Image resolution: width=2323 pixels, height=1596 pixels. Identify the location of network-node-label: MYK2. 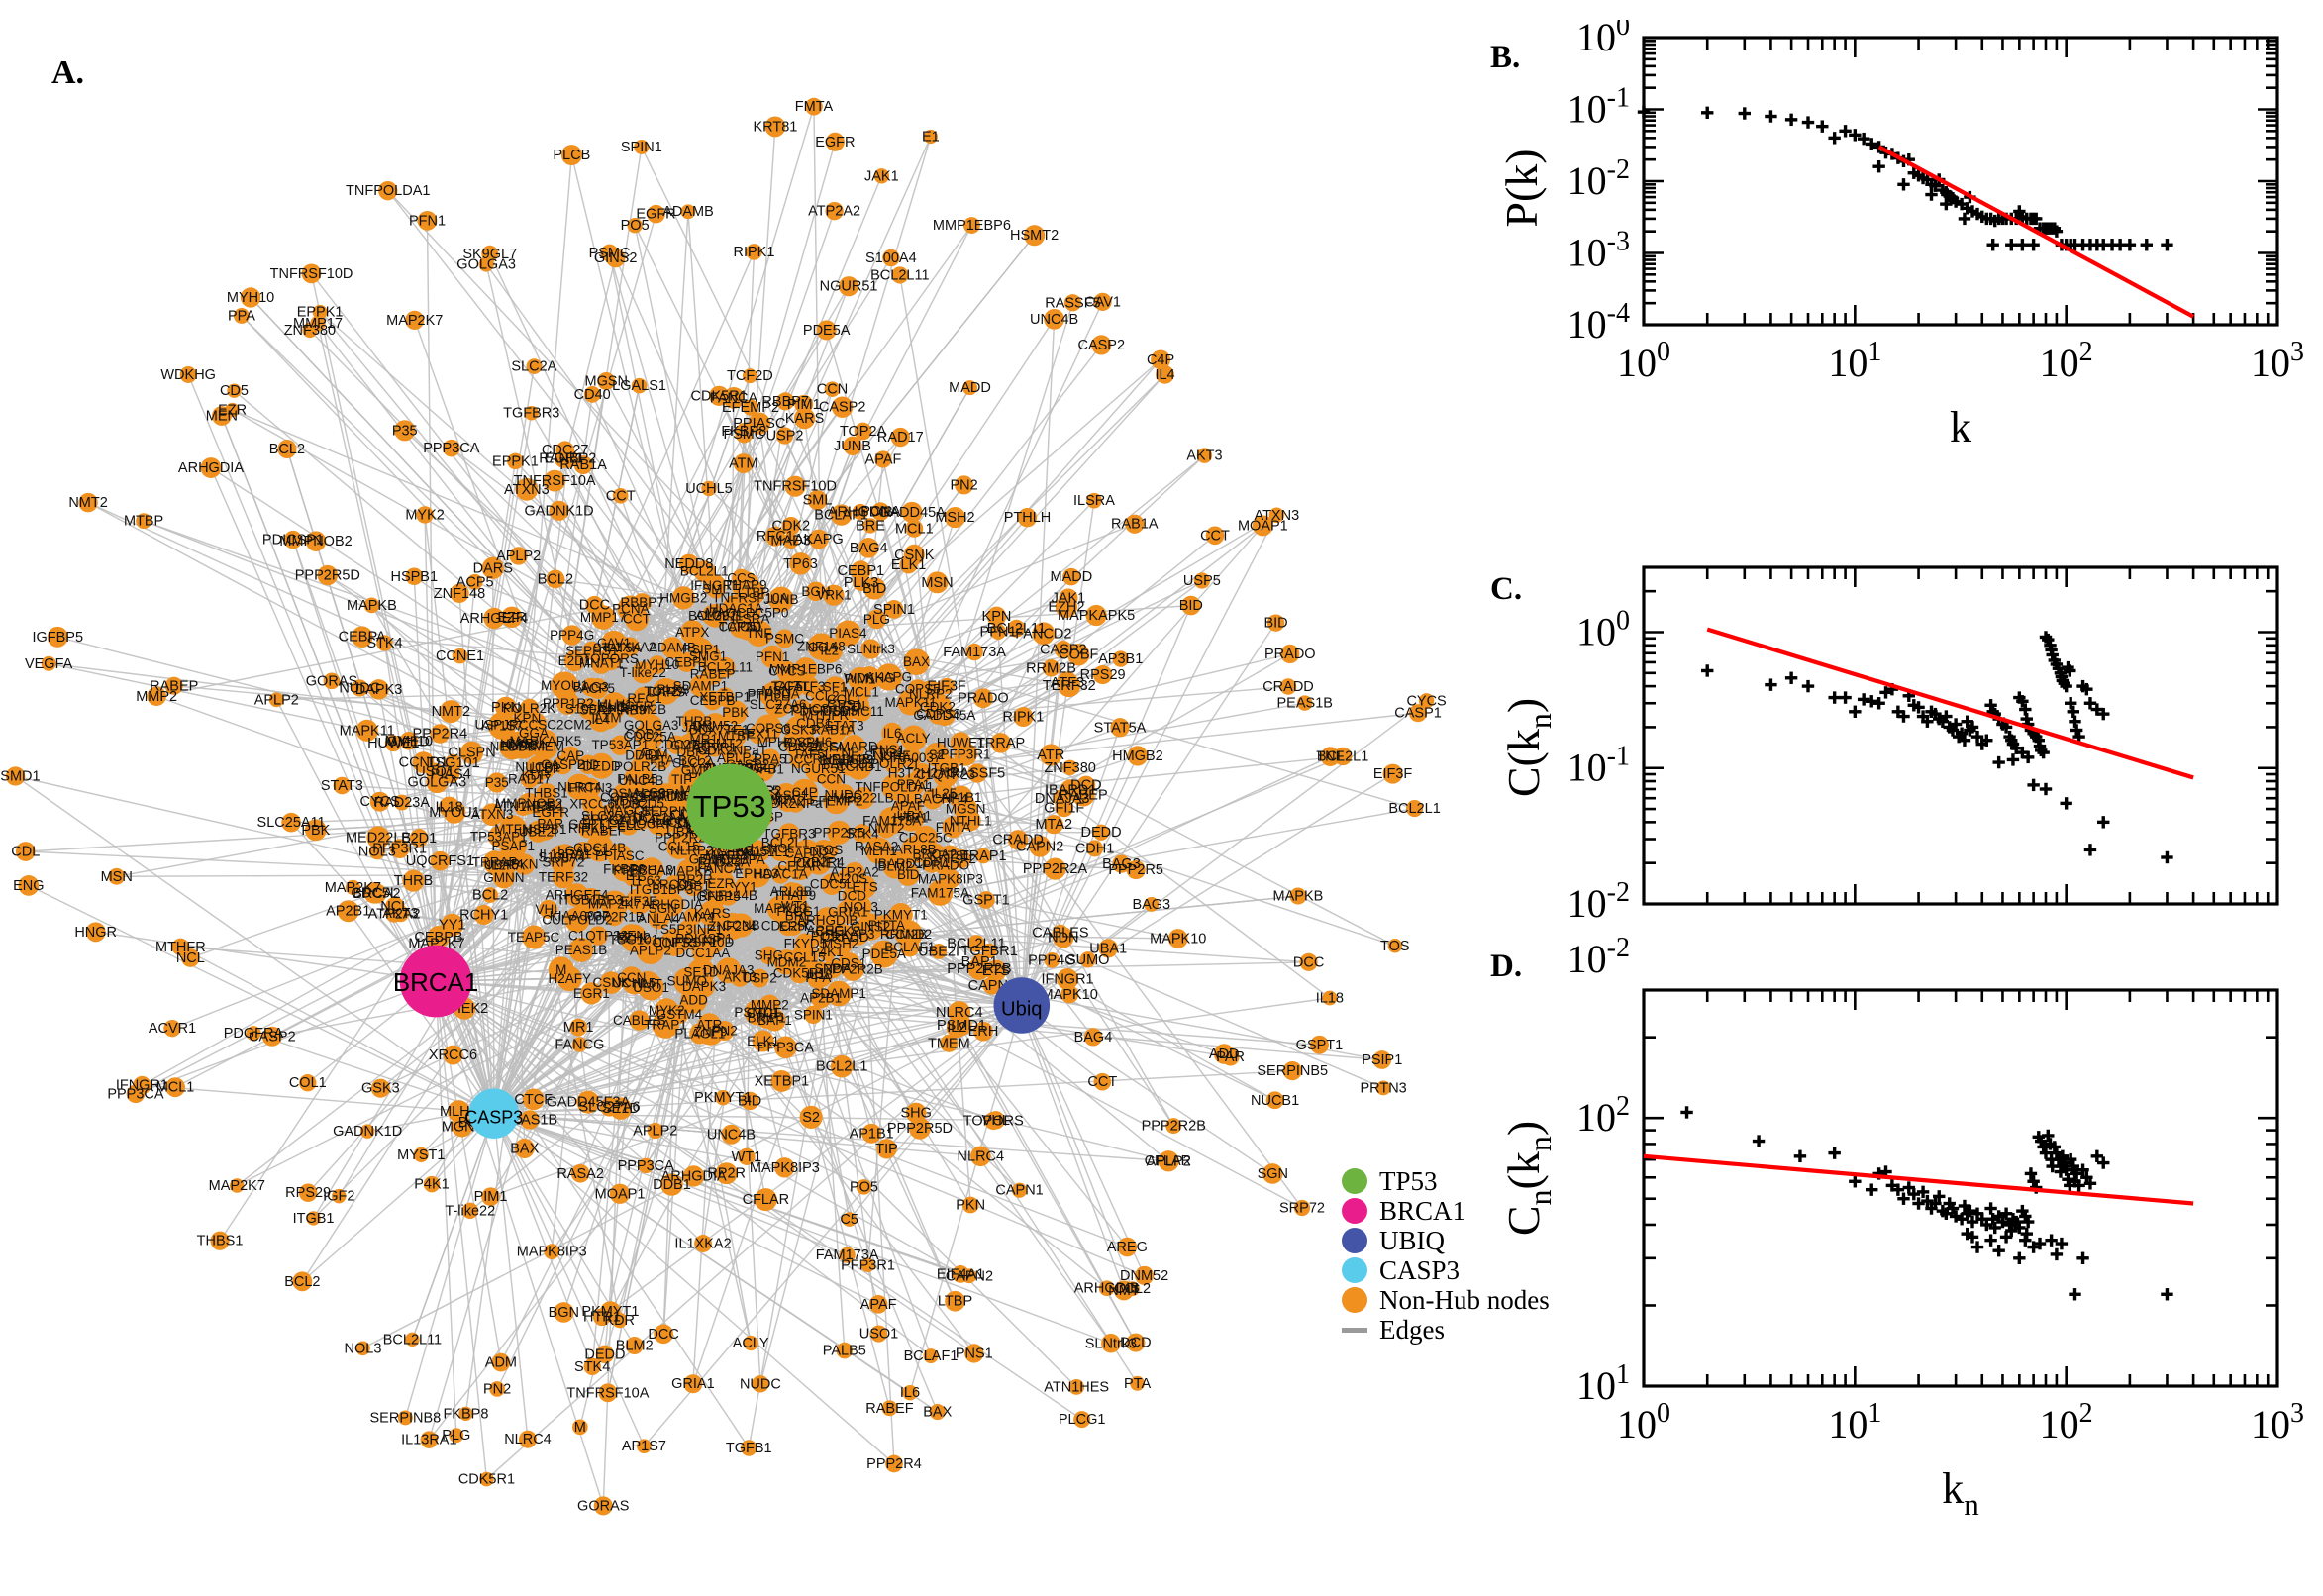
(425, 515).